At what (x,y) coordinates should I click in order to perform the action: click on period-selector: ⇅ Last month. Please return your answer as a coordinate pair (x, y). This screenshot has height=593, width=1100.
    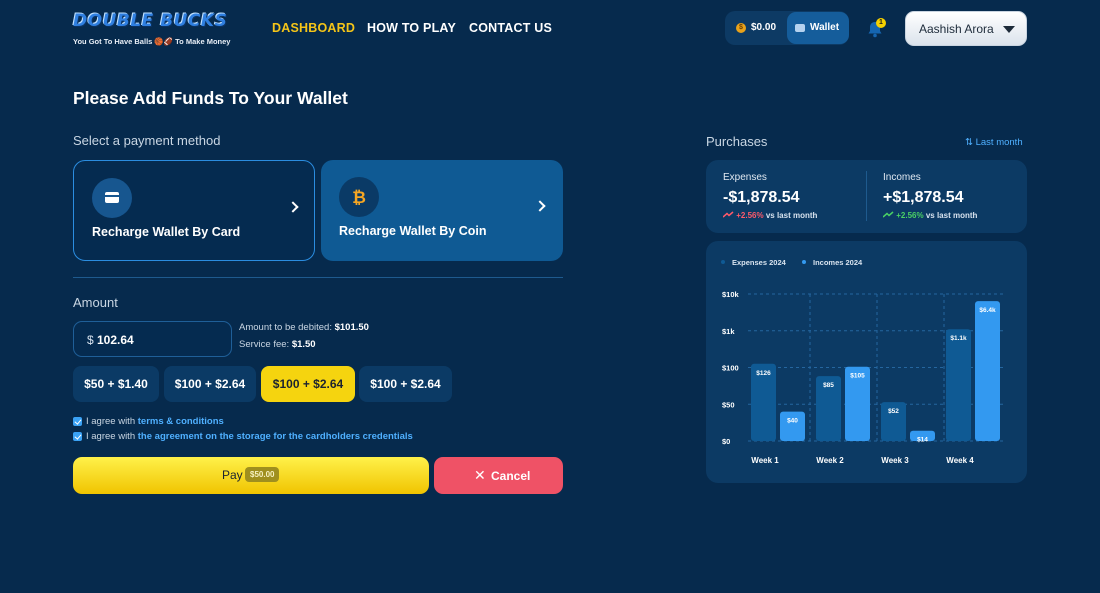
    Looking at the image, I should click on (994, 142).